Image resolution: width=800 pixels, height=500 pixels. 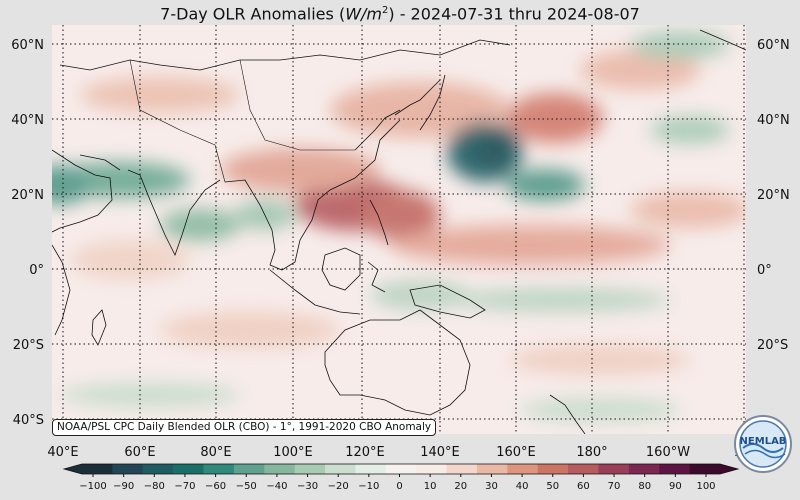 What do you see at coordinates (522, 486) in the screenshot?
I see `colorbar-tick-label: 40` at bounding box center [522, 486].